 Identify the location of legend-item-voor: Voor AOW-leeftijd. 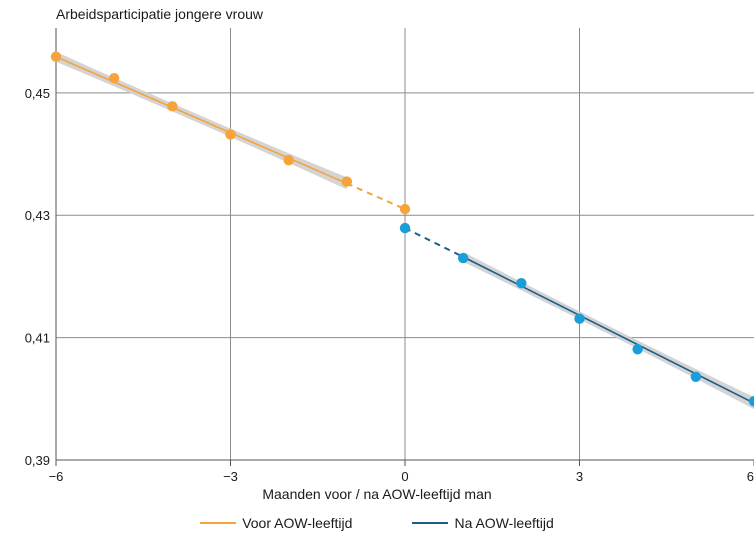
(276, 523).